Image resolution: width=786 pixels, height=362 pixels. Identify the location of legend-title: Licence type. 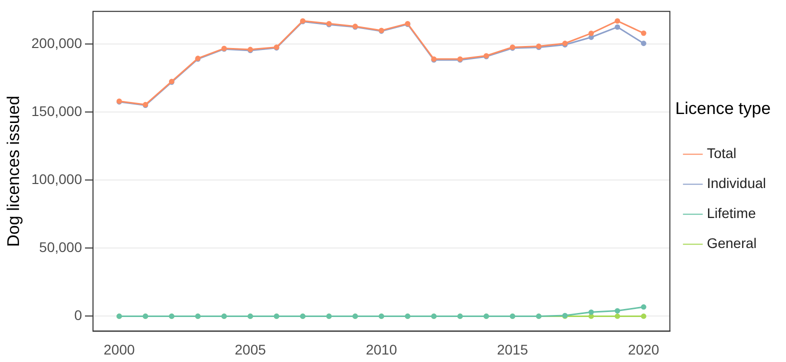
(723, 108).